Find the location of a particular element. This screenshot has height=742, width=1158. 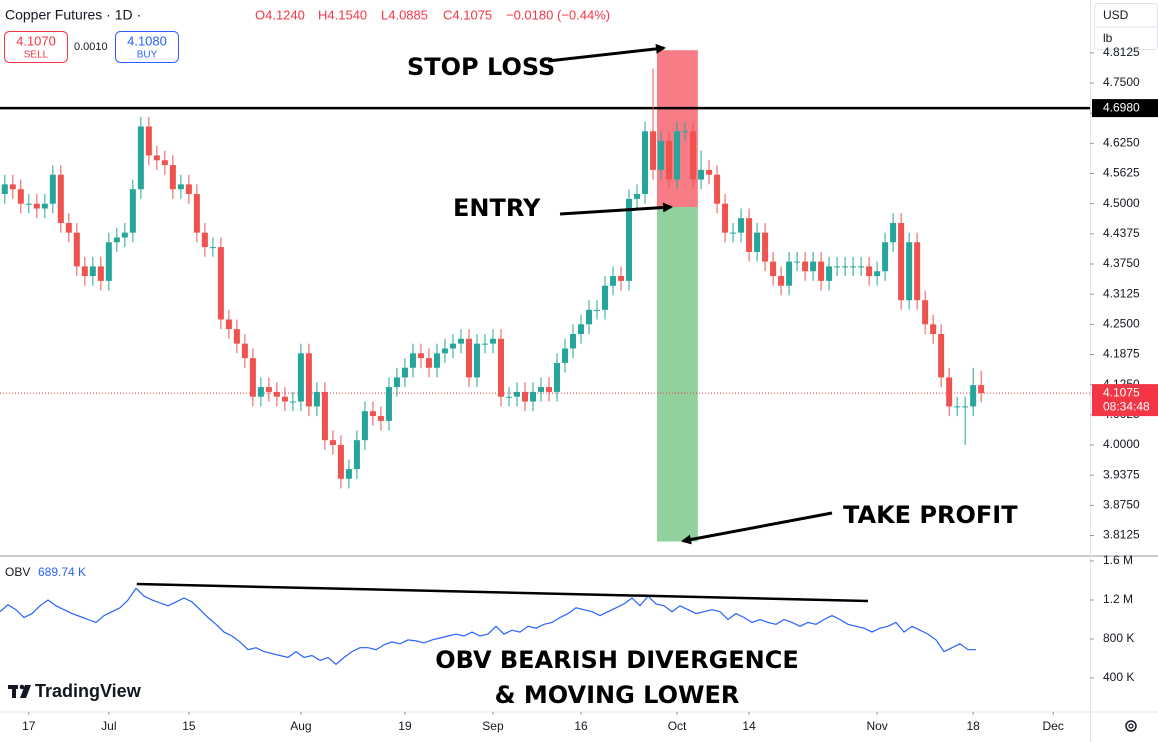

sell-label: SELL is located at coordinates (36, 55).